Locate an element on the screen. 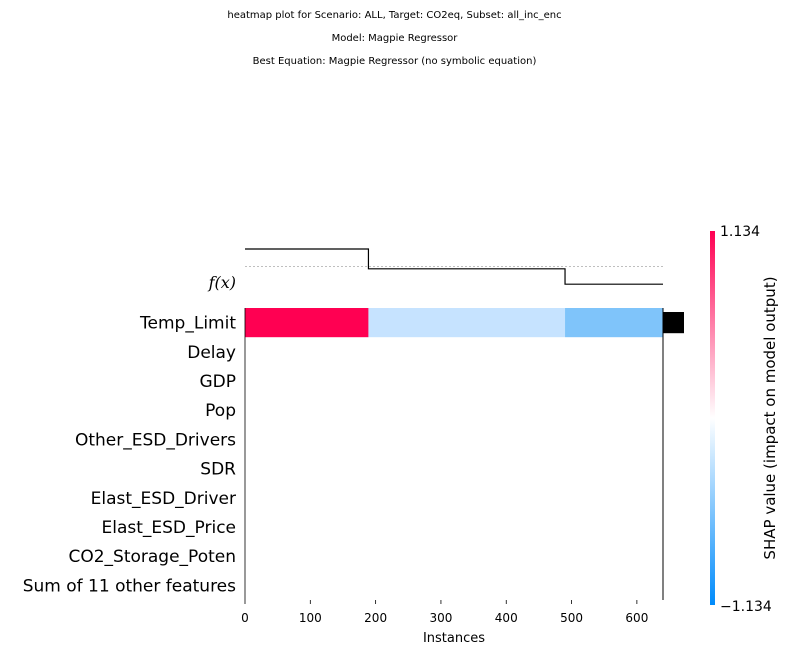  colorbar-min-label: −1.134 is located at coordinates (746, 607).